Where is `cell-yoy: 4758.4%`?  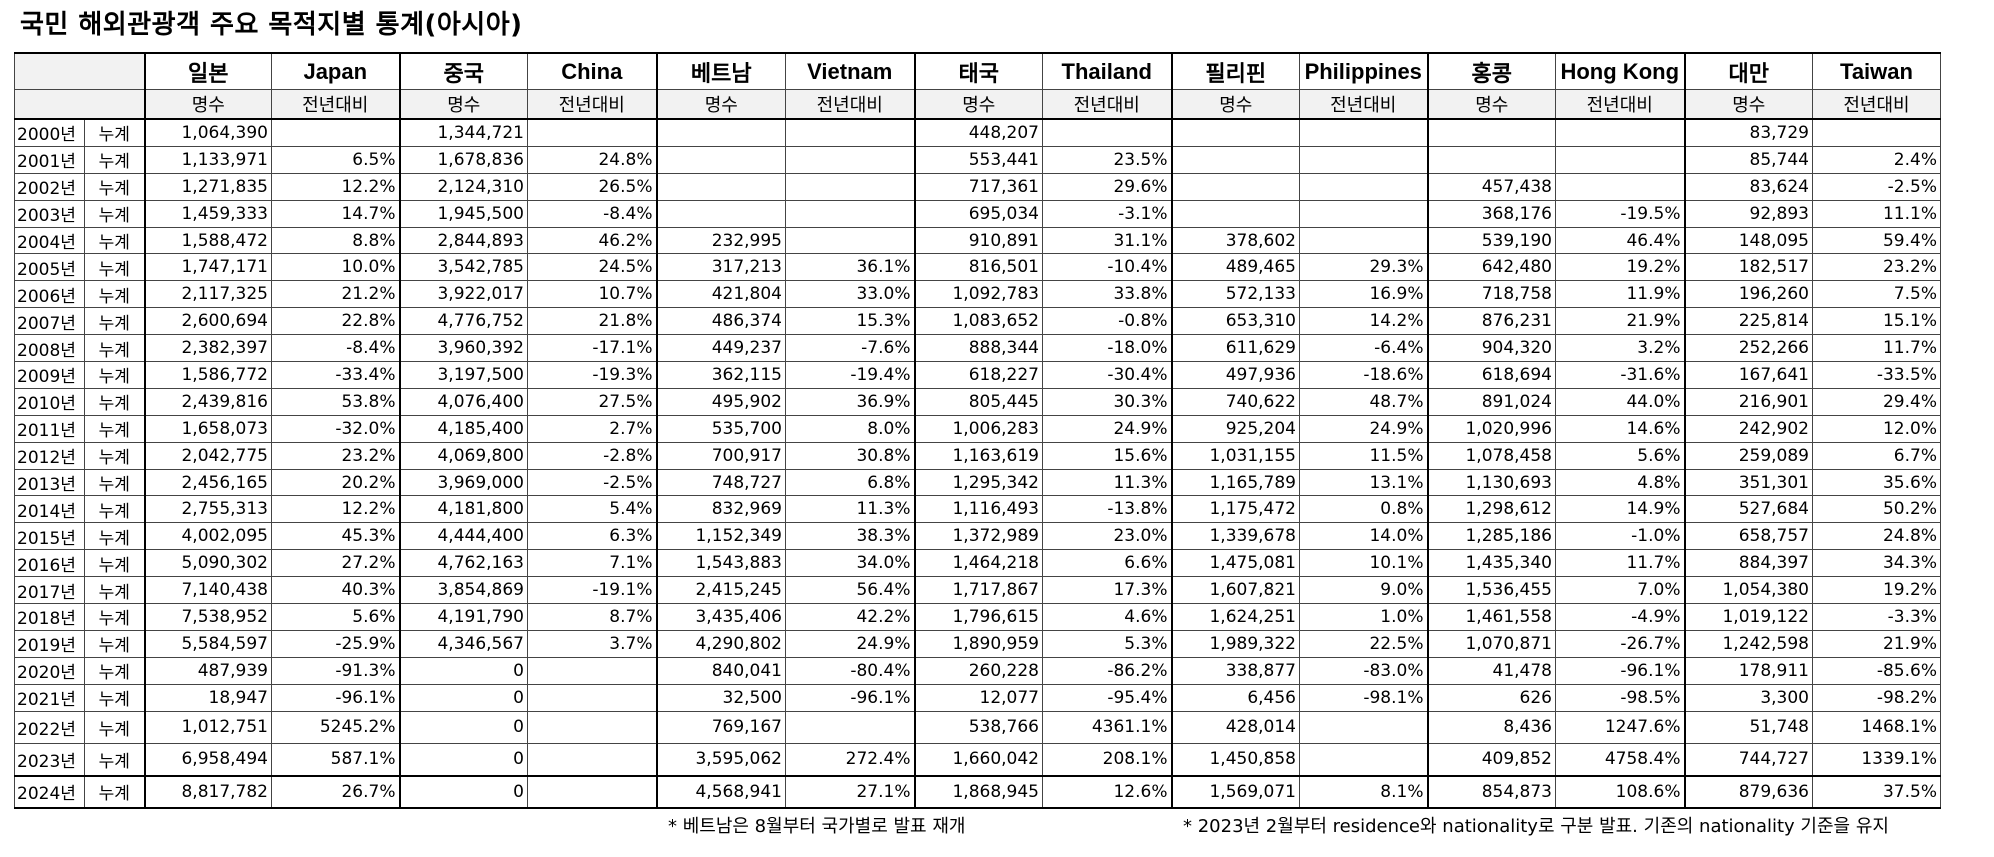 cell-yoy: 4758.4% is located at coordinates (1620, 759).